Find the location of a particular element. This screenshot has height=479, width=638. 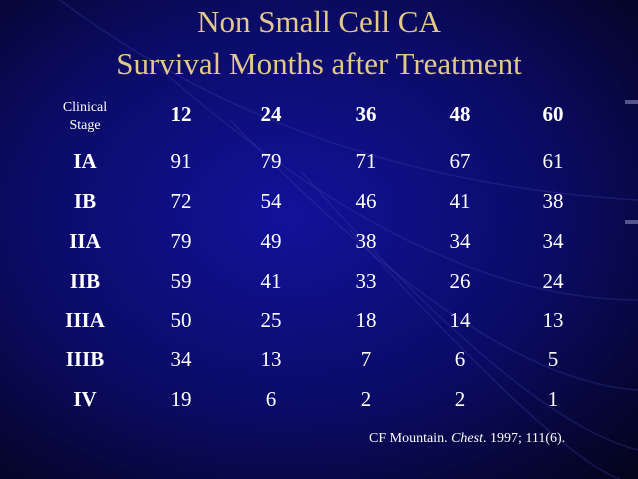

table-cell: 61 is located at coordinates (553, 161).